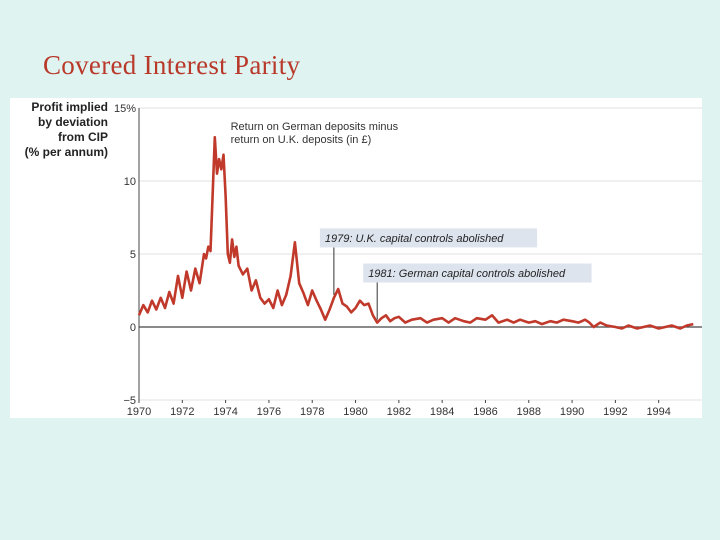 The width and height of the screenshot is (720, 540). Describe the element at coordinates (133, 328) in the screenshot. I see `y-tick-label: 0` at that location.